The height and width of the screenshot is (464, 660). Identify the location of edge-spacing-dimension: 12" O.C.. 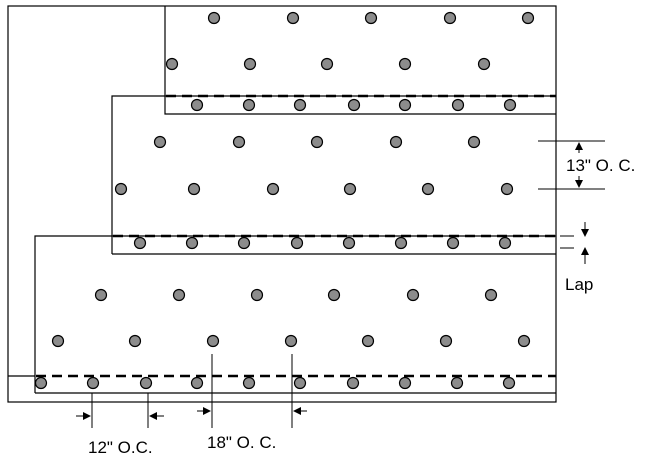
(120, 425).